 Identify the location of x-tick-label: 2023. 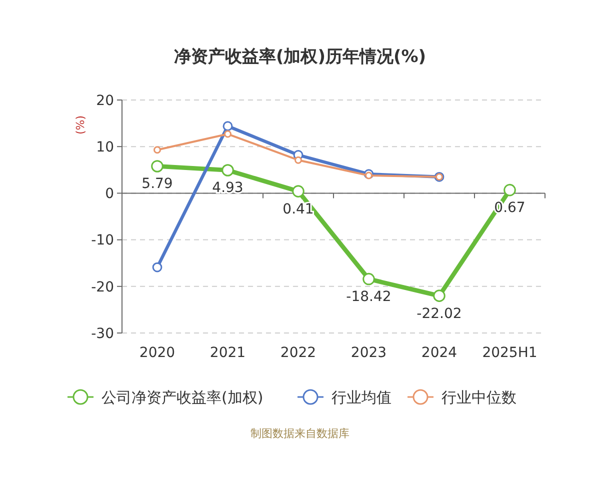
(368, 353).